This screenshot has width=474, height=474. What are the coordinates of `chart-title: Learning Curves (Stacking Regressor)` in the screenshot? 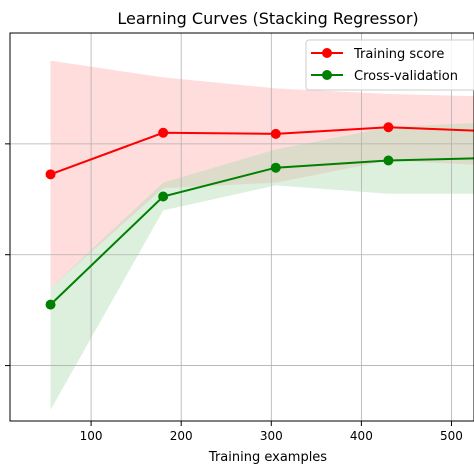 It's located at (267, 18).